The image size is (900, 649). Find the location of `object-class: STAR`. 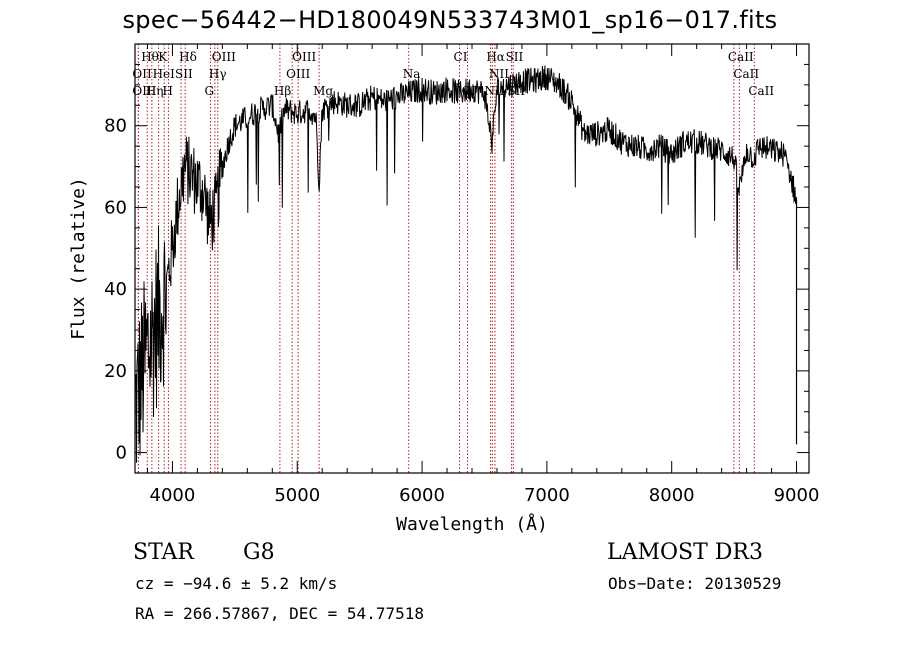

object-class: STAR is located at coordinates (163, 552).